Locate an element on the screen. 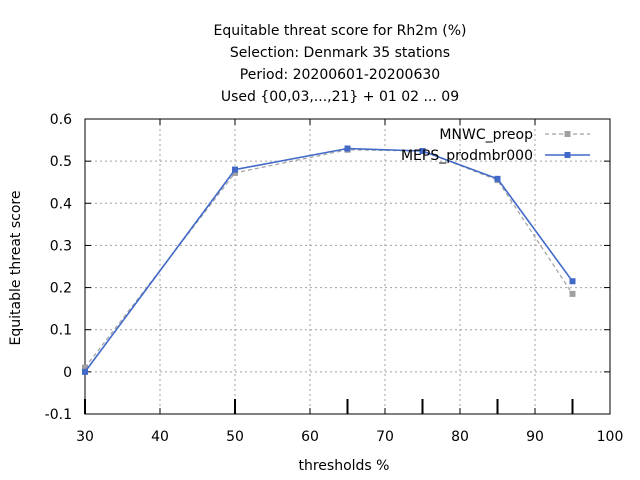  title-line: Used {00,03,...,21} + 01 02 ... 09 is located at coordinates (340, 97).